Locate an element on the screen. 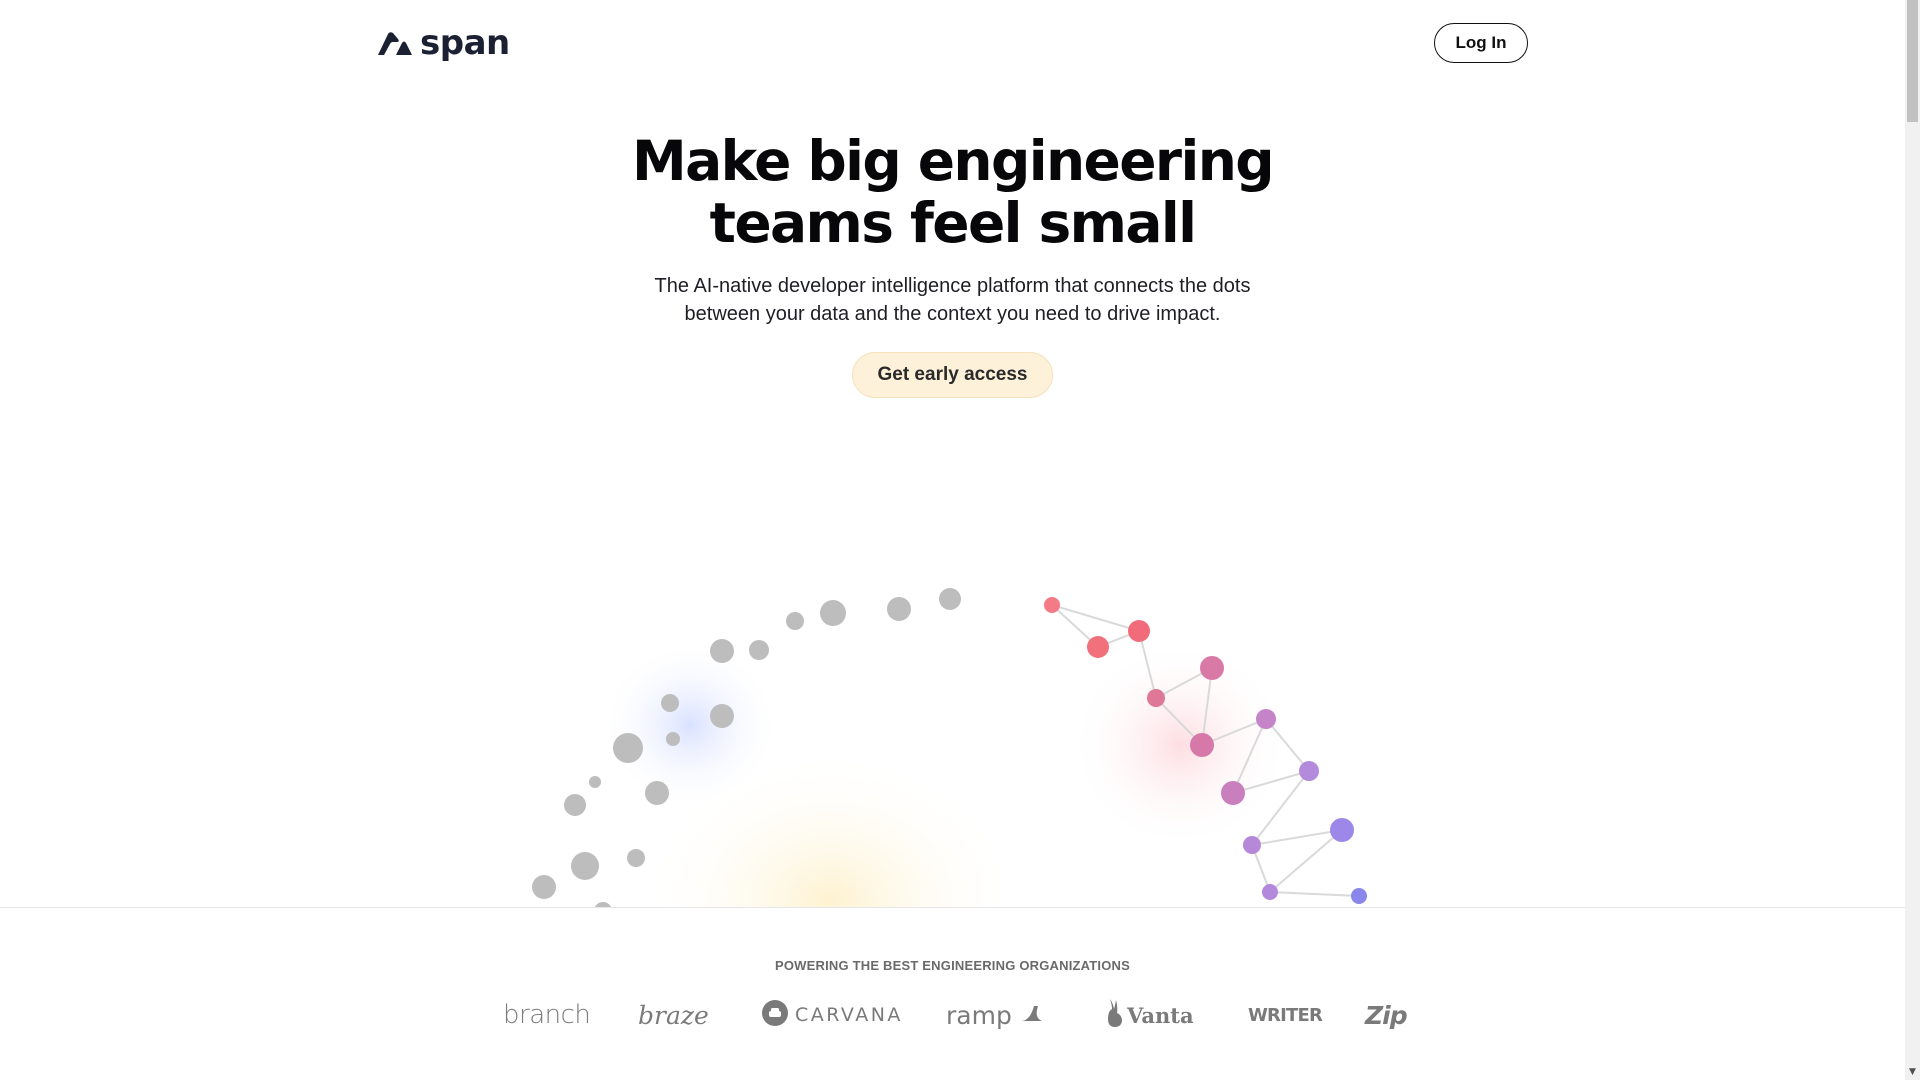  braze-logo-text: braze is located at coordinates (673, 1015).